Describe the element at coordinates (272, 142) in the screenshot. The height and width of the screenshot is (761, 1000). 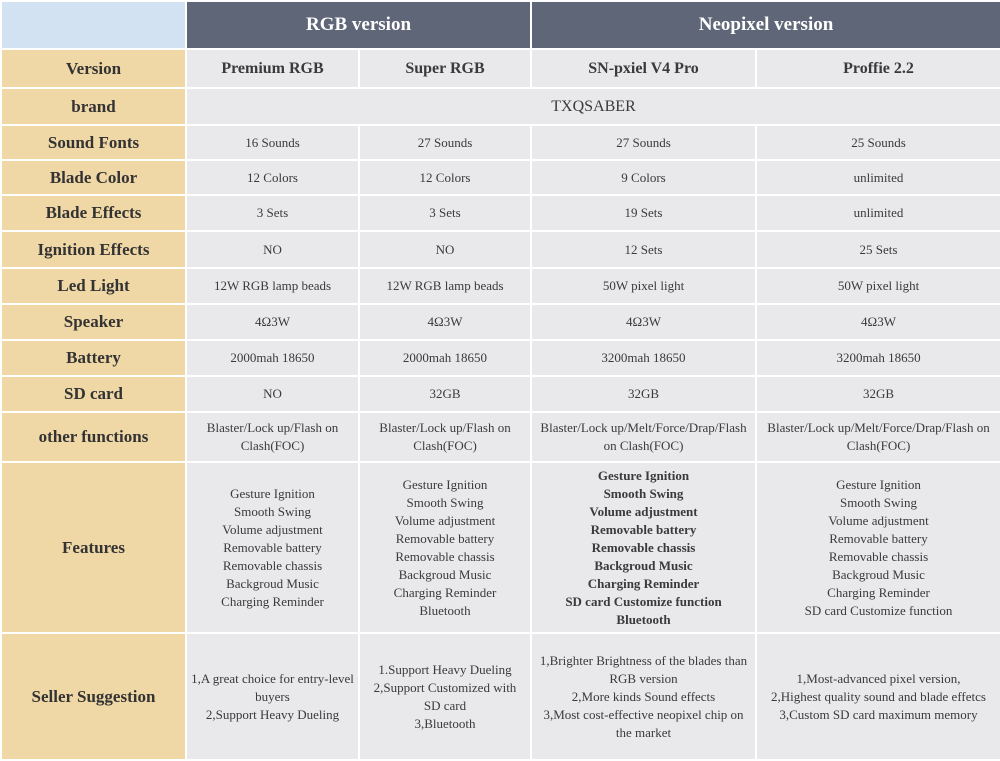
I see `table-cell: 16 Sounds` at that location.